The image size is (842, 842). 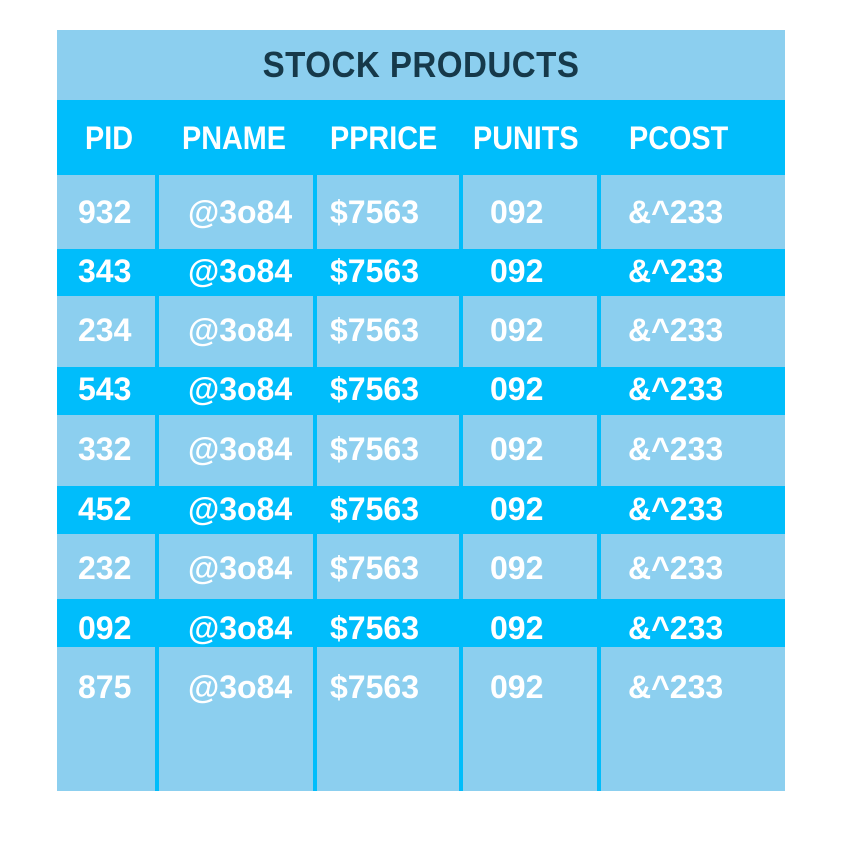 I want to click on cell-pid: 932, so click(x=105, y=212).